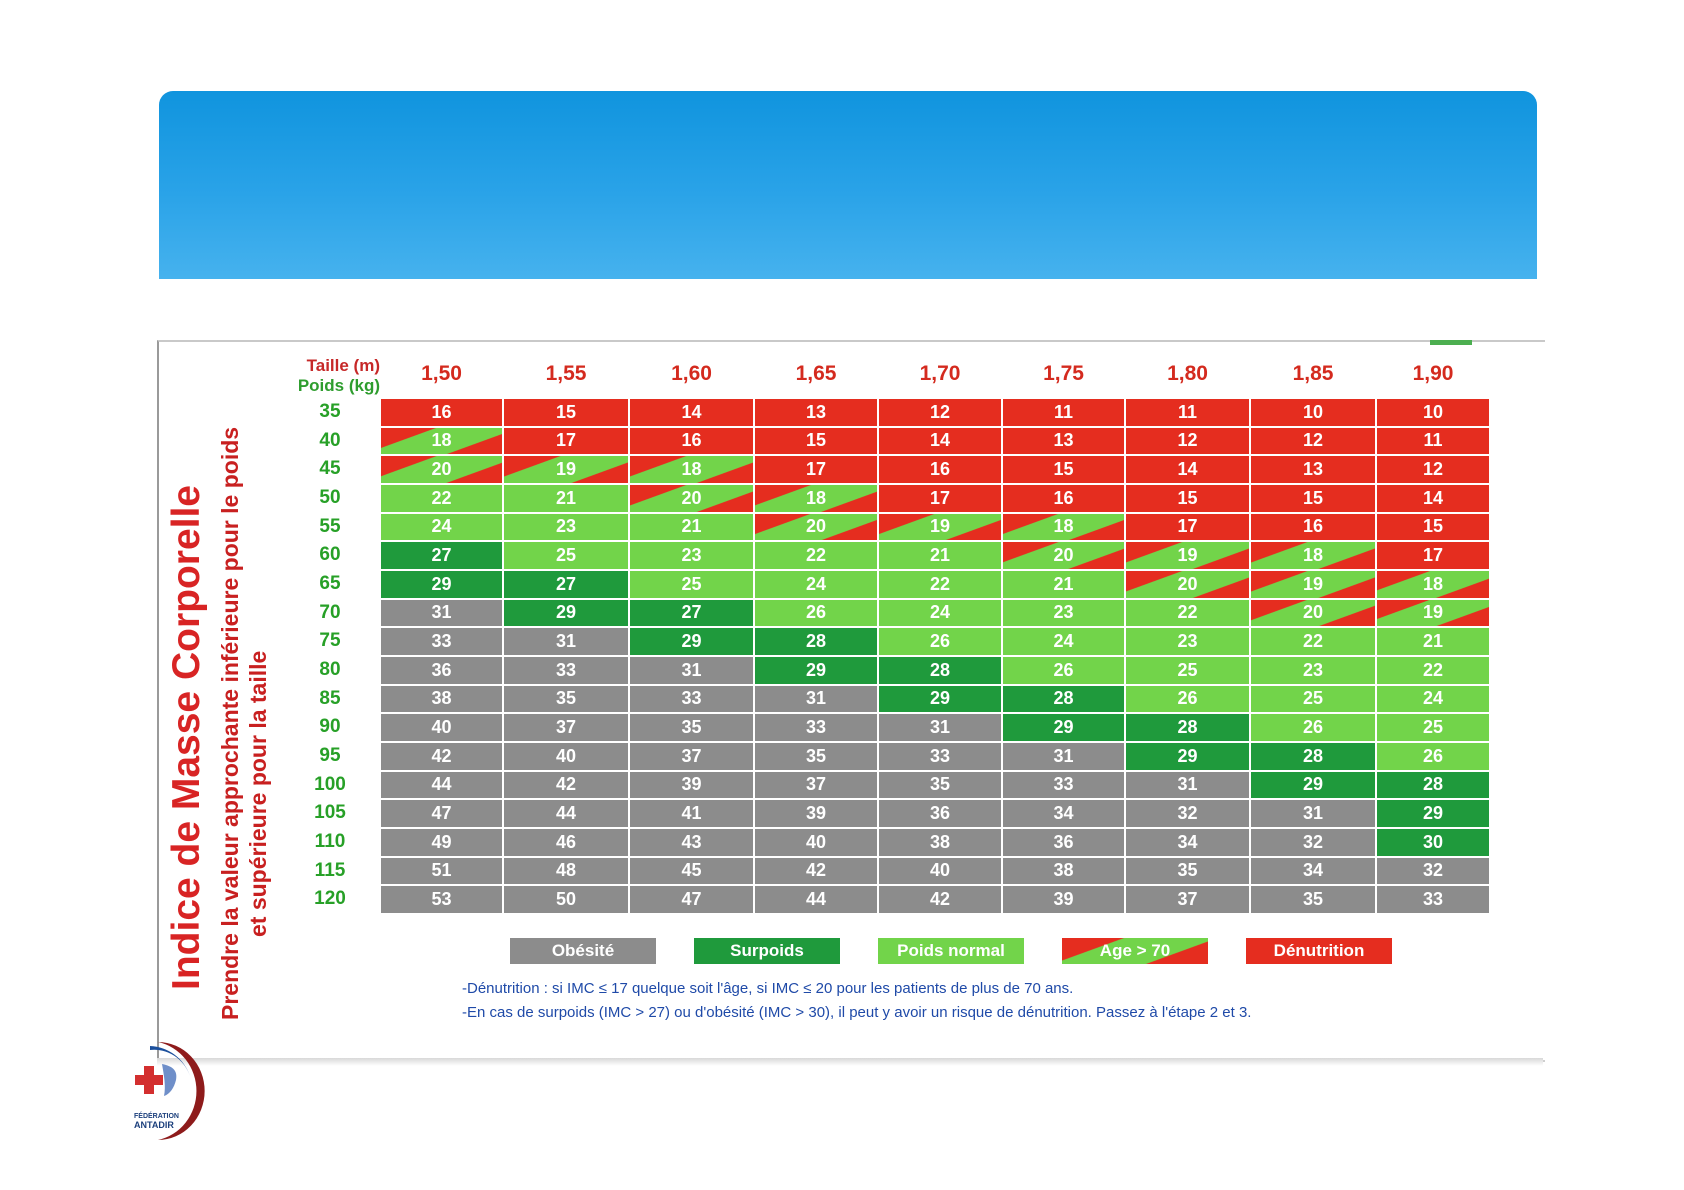 Image resolution: width=1684 pixels, height=1190 pixels. Describe the element at coordinates (816, 871) in the screenshot. I see `bmi-cell-obesite: 42` at that location.